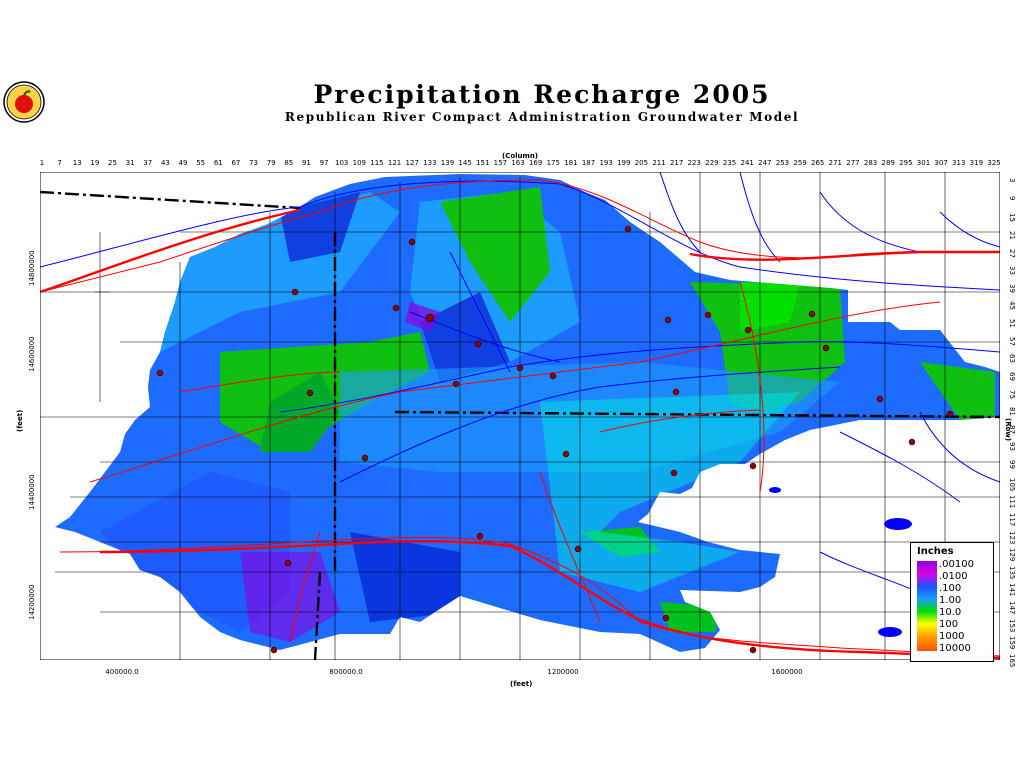 The width and height of the screenshot is (1024, 768). What do you see at coordinates (1012, 180) in the screenshot?
I see `row-tick-label: 3` at bounding box center [1012, 180].